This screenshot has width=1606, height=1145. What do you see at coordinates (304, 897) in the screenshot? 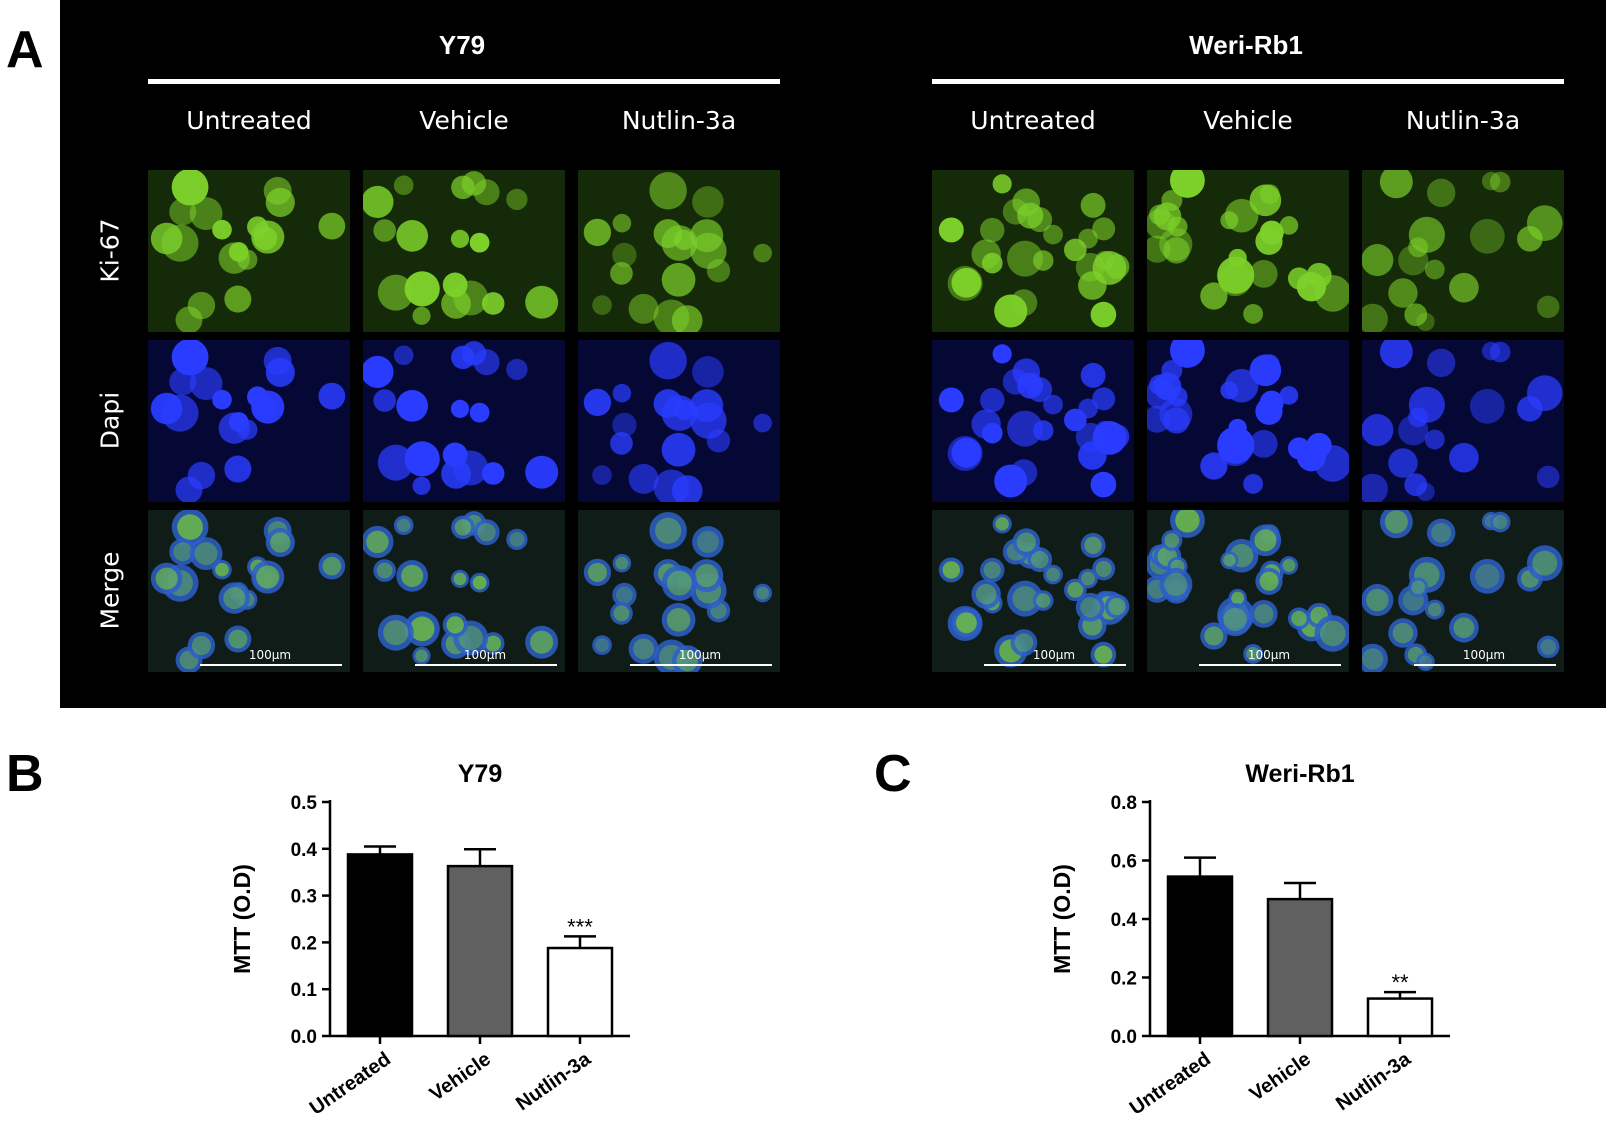
I see `y-tick-label: 0.3` at bounding box center [304, 897].